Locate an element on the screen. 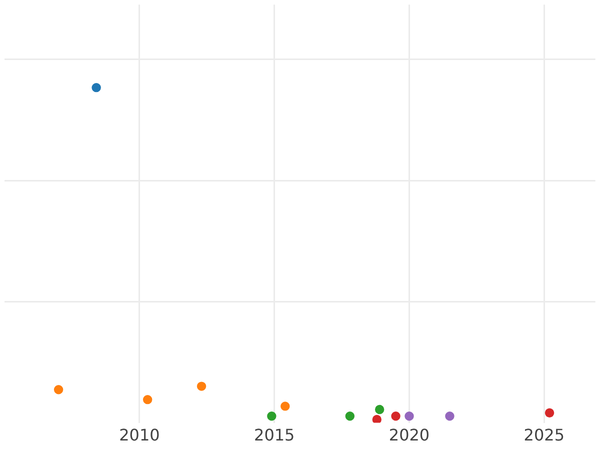 This screenshot has height=450, width=600. x-tick-label: 2010 is located at coordinates (139, 435).